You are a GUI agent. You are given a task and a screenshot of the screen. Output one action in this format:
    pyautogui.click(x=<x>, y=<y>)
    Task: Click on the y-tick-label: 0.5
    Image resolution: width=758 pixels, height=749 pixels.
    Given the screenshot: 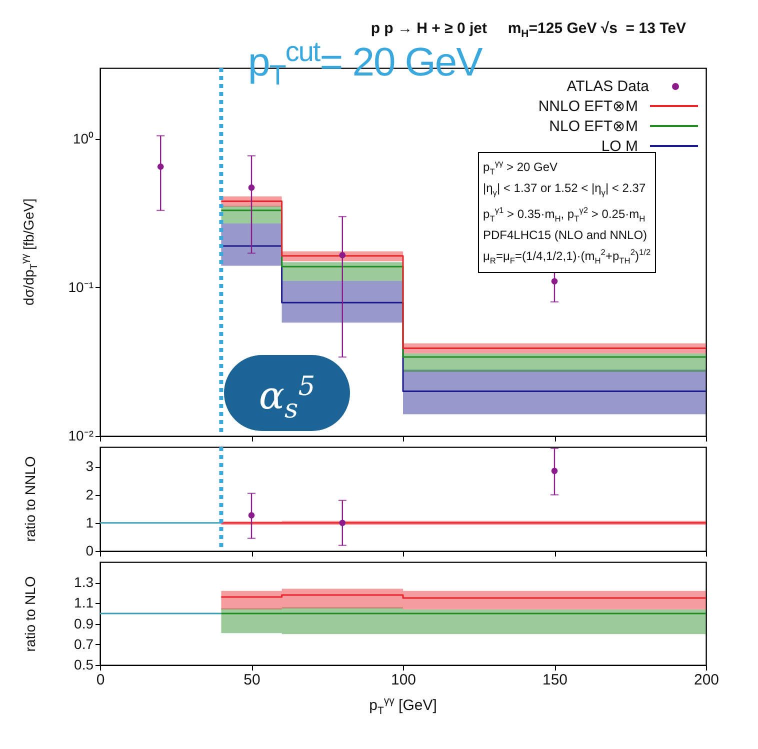 What is the action you would take?
    pyautogui.click(x=84, y=664)
    